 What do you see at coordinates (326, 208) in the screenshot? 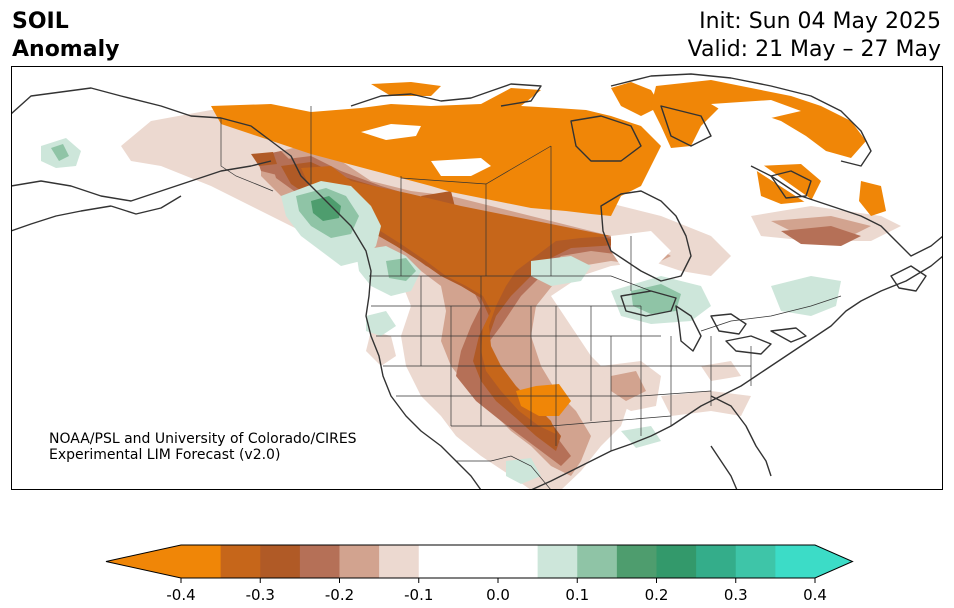
I see `wet-anomaly-strong` at bounding box center [326, 208].